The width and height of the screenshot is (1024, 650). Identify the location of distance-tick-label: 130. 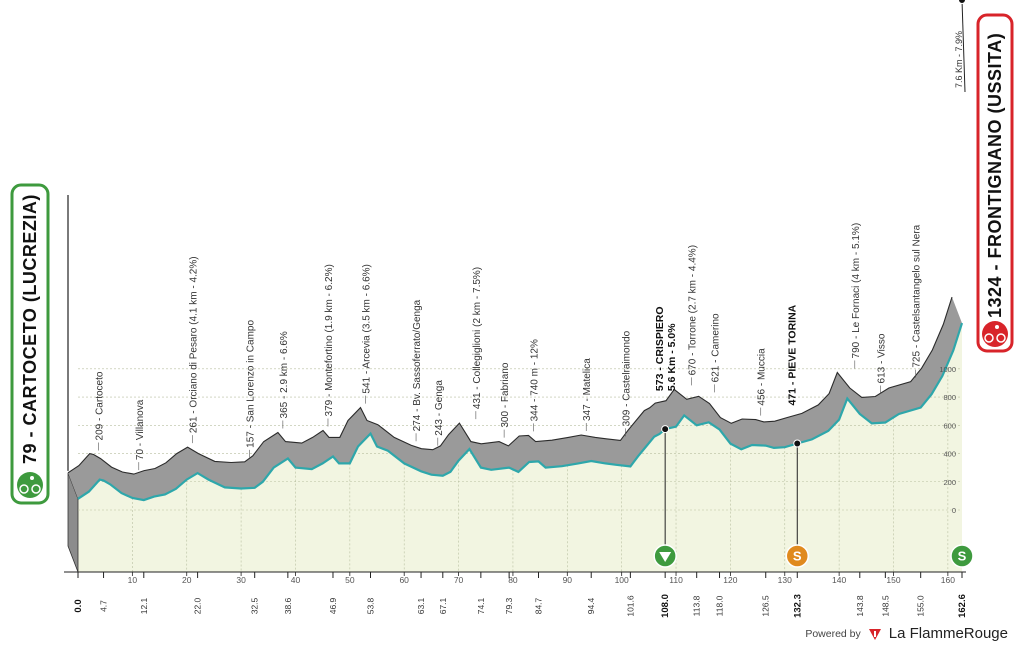
(785, 580).